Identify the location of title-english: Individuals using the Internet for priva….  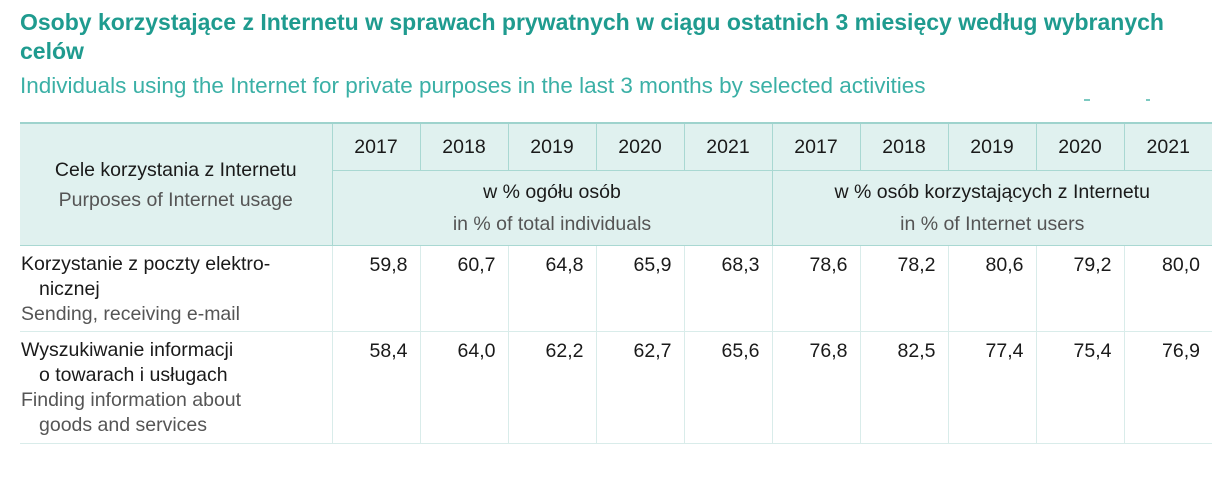
(473, 85).